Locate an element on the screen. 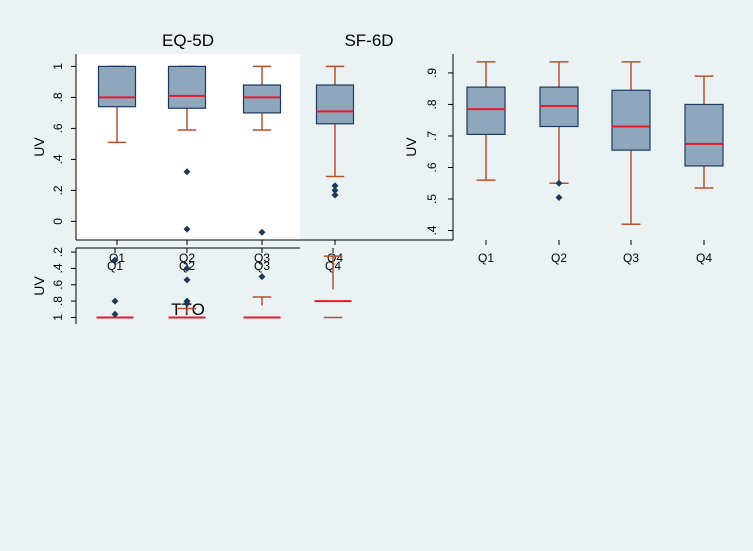 Image resolution: width=753 pixels, height=551 pixels. y-tick-label: .7 is located at coordinates (432, 136).